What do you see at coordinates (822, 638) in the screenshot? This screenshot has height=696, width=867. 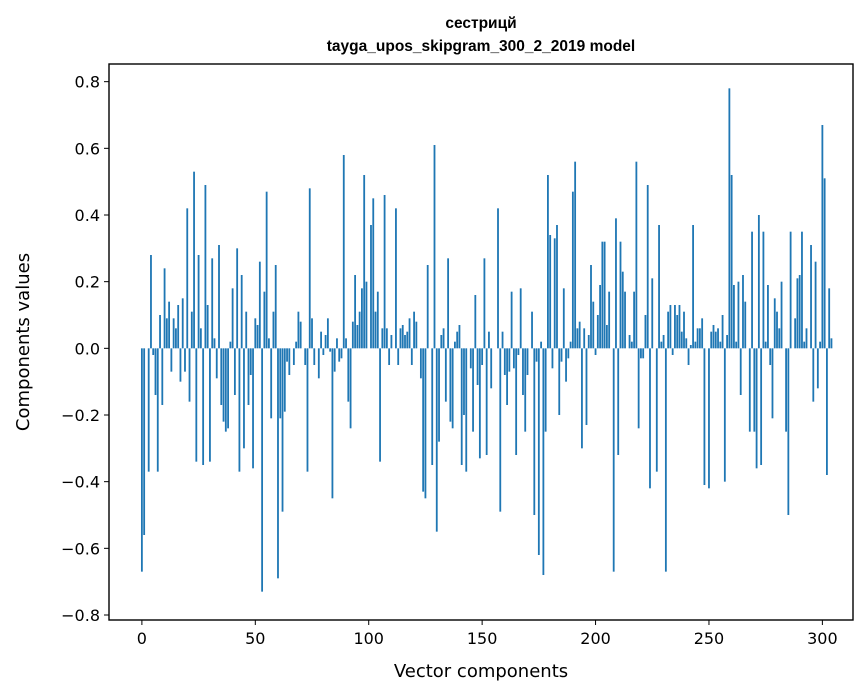 I see `x-tick-label: 300` at bounding box center [822, 638].